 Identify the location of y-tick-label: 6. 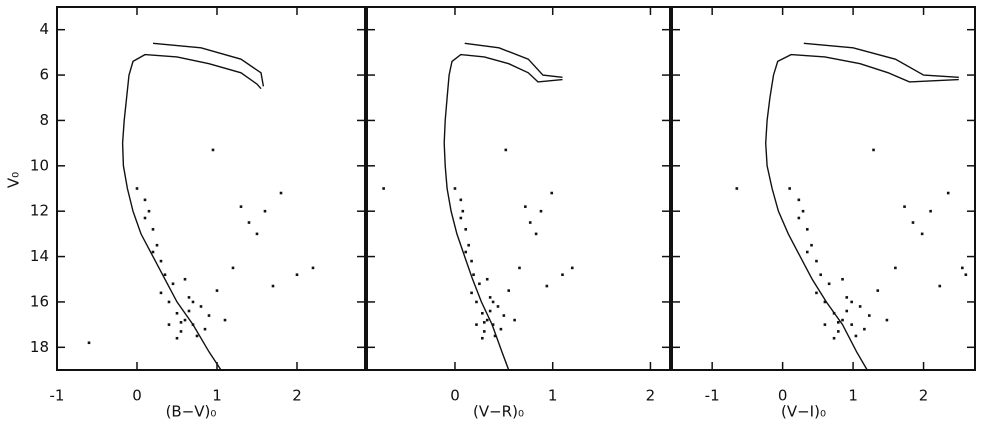
(44, 75).